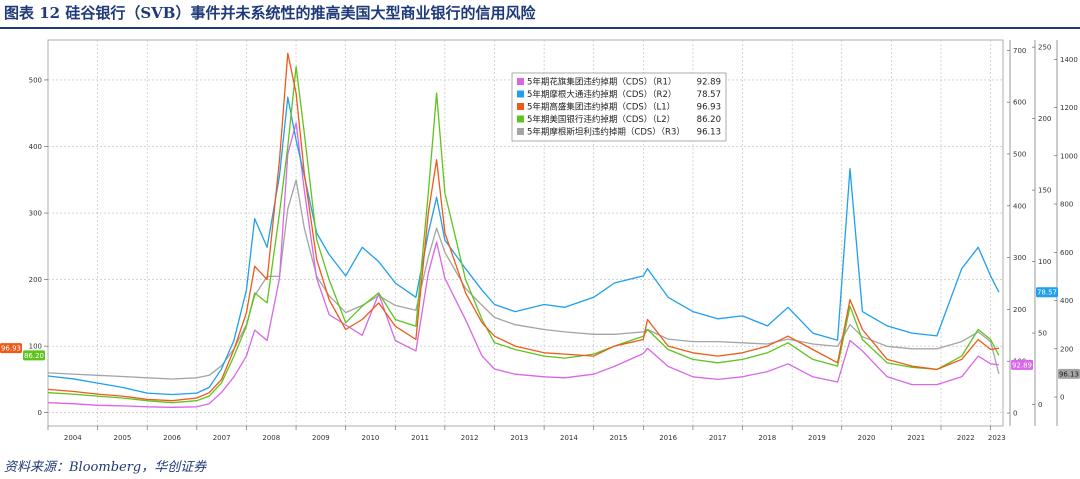 The height and width of the screenshot is (479, 1080). Describe the element at coordinates (321, 438) in the screenshot. I see `x-tick-label: 2009` at that location.